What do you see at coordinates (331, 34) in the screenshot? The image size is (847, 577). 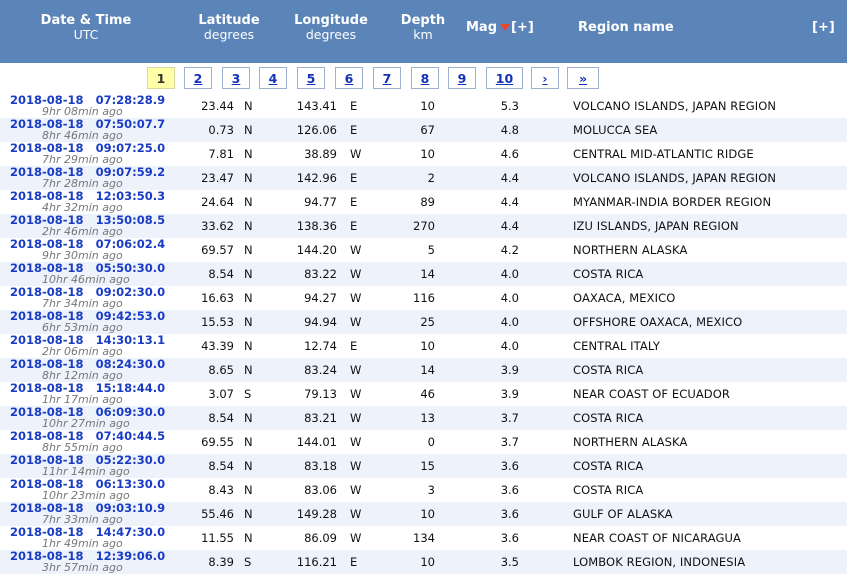 I see `longitude-header-sub: degrees` at bounding box center [331, 34].